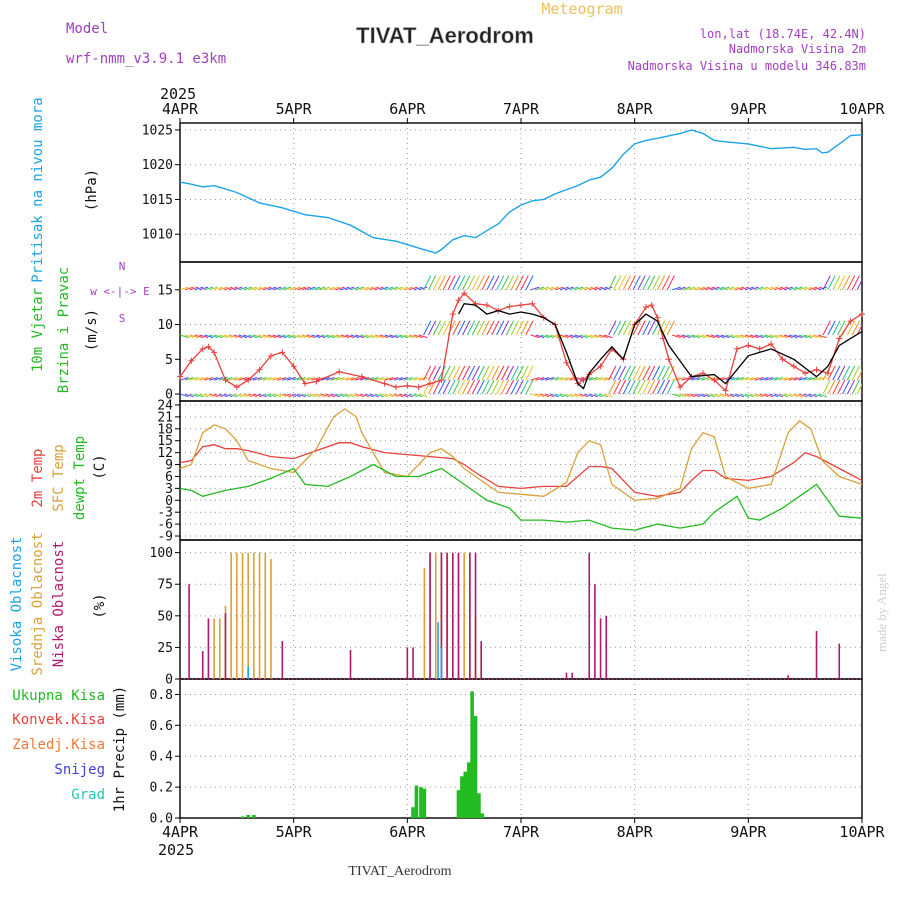 The image size is (900, 900). Describe the element at coordinates (169, 680) in the screenshot. I see `y-tick-label: 0` at that location.